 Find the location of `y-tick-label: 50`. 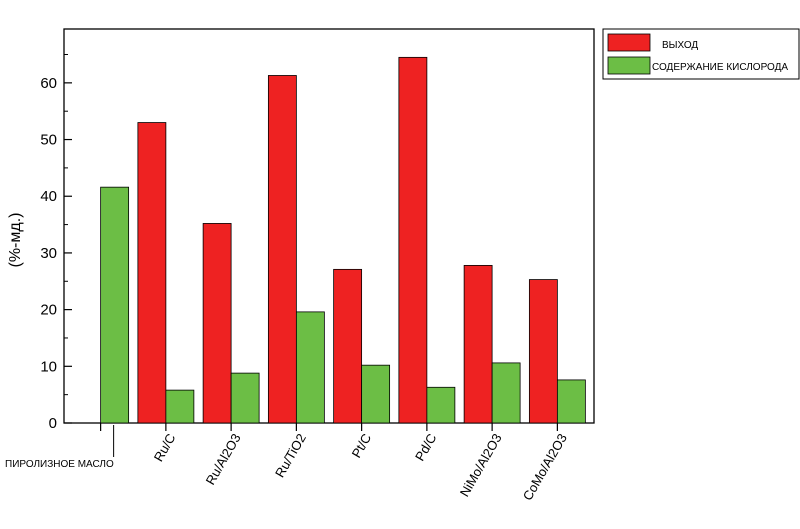

y-tick-label: 50 is located at coordinates (48, 140).